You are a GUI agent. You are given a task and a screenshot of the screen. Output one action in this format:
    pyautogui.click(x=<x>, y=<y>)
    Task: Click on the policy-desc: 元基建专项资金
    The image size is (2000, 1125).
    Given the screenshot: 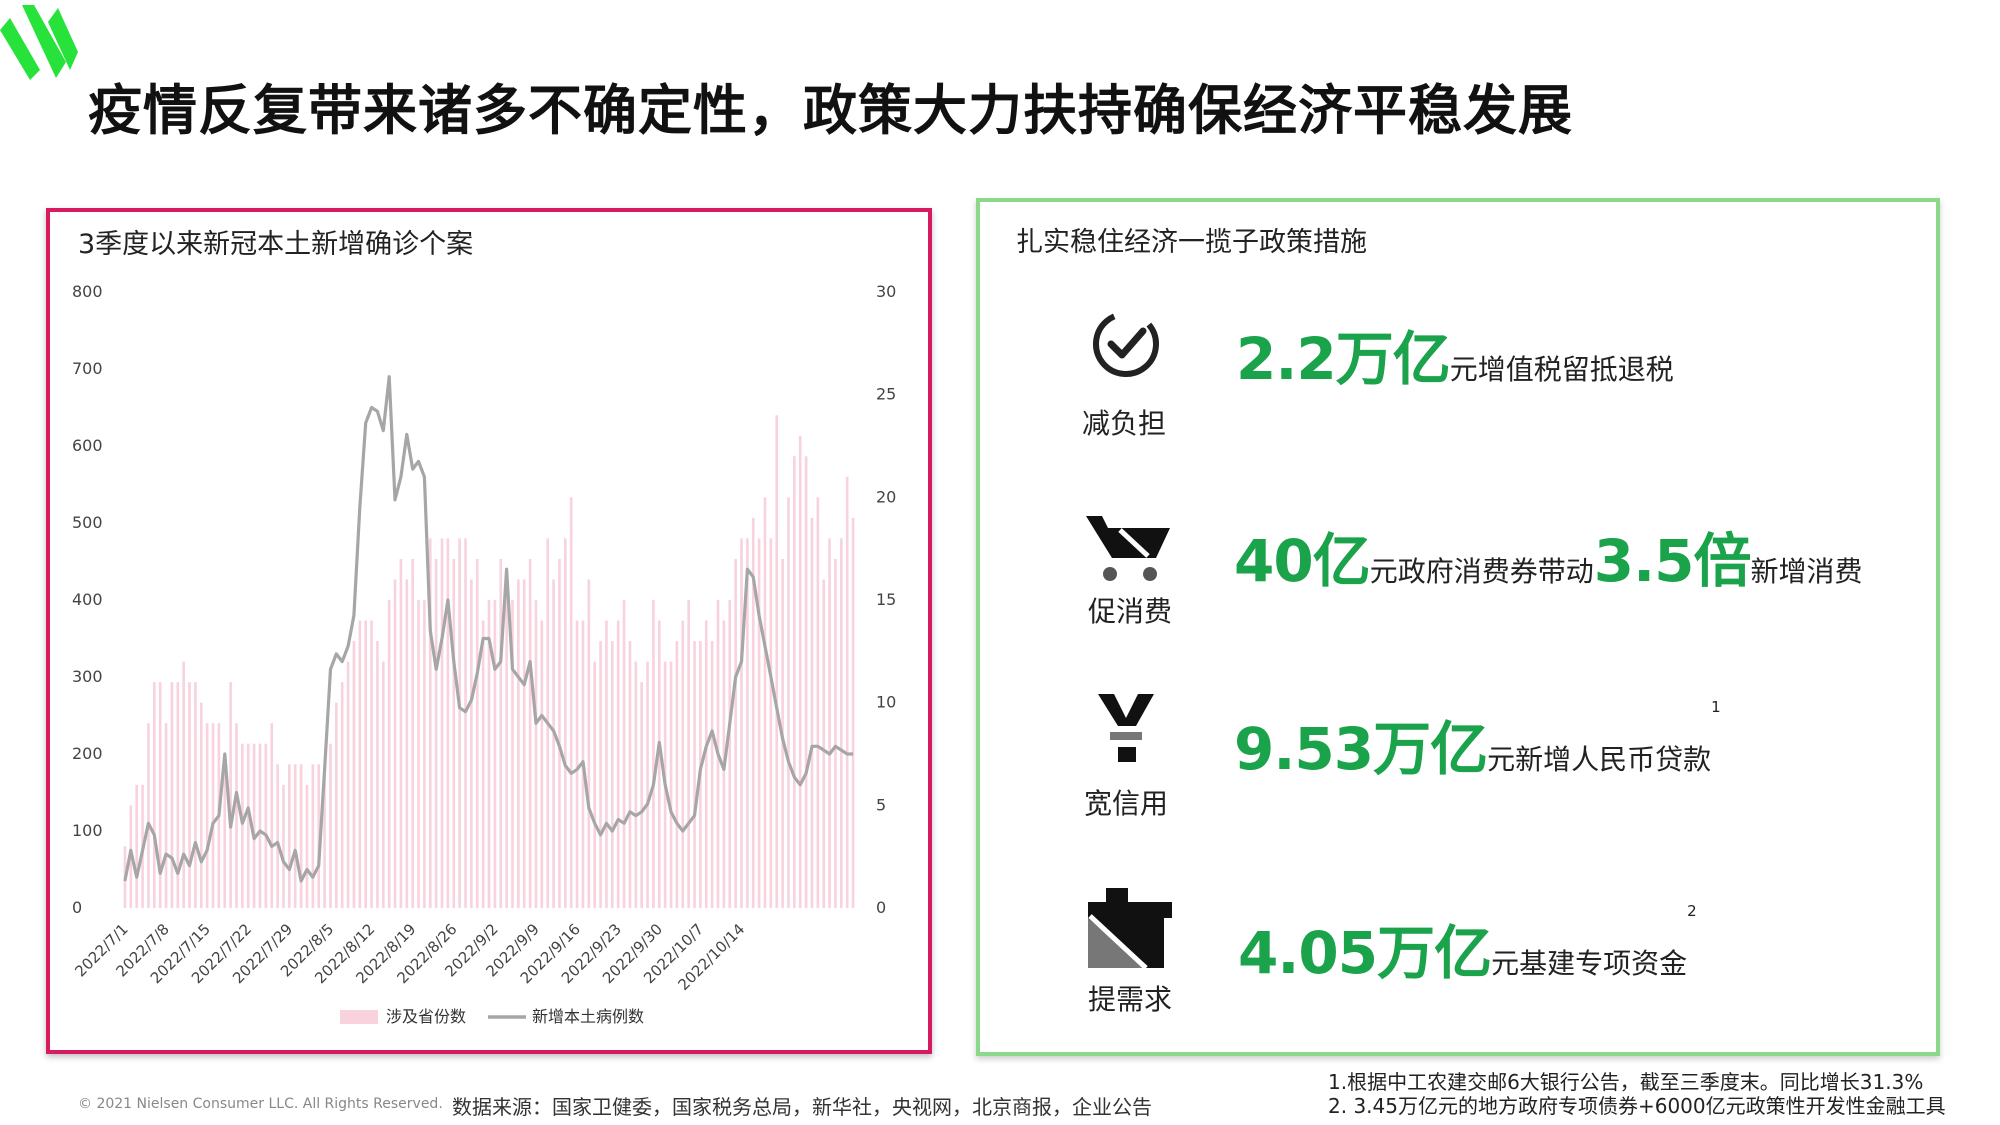 What is the action you would take?
    pyautogui.click(x=1589, y=963)
    